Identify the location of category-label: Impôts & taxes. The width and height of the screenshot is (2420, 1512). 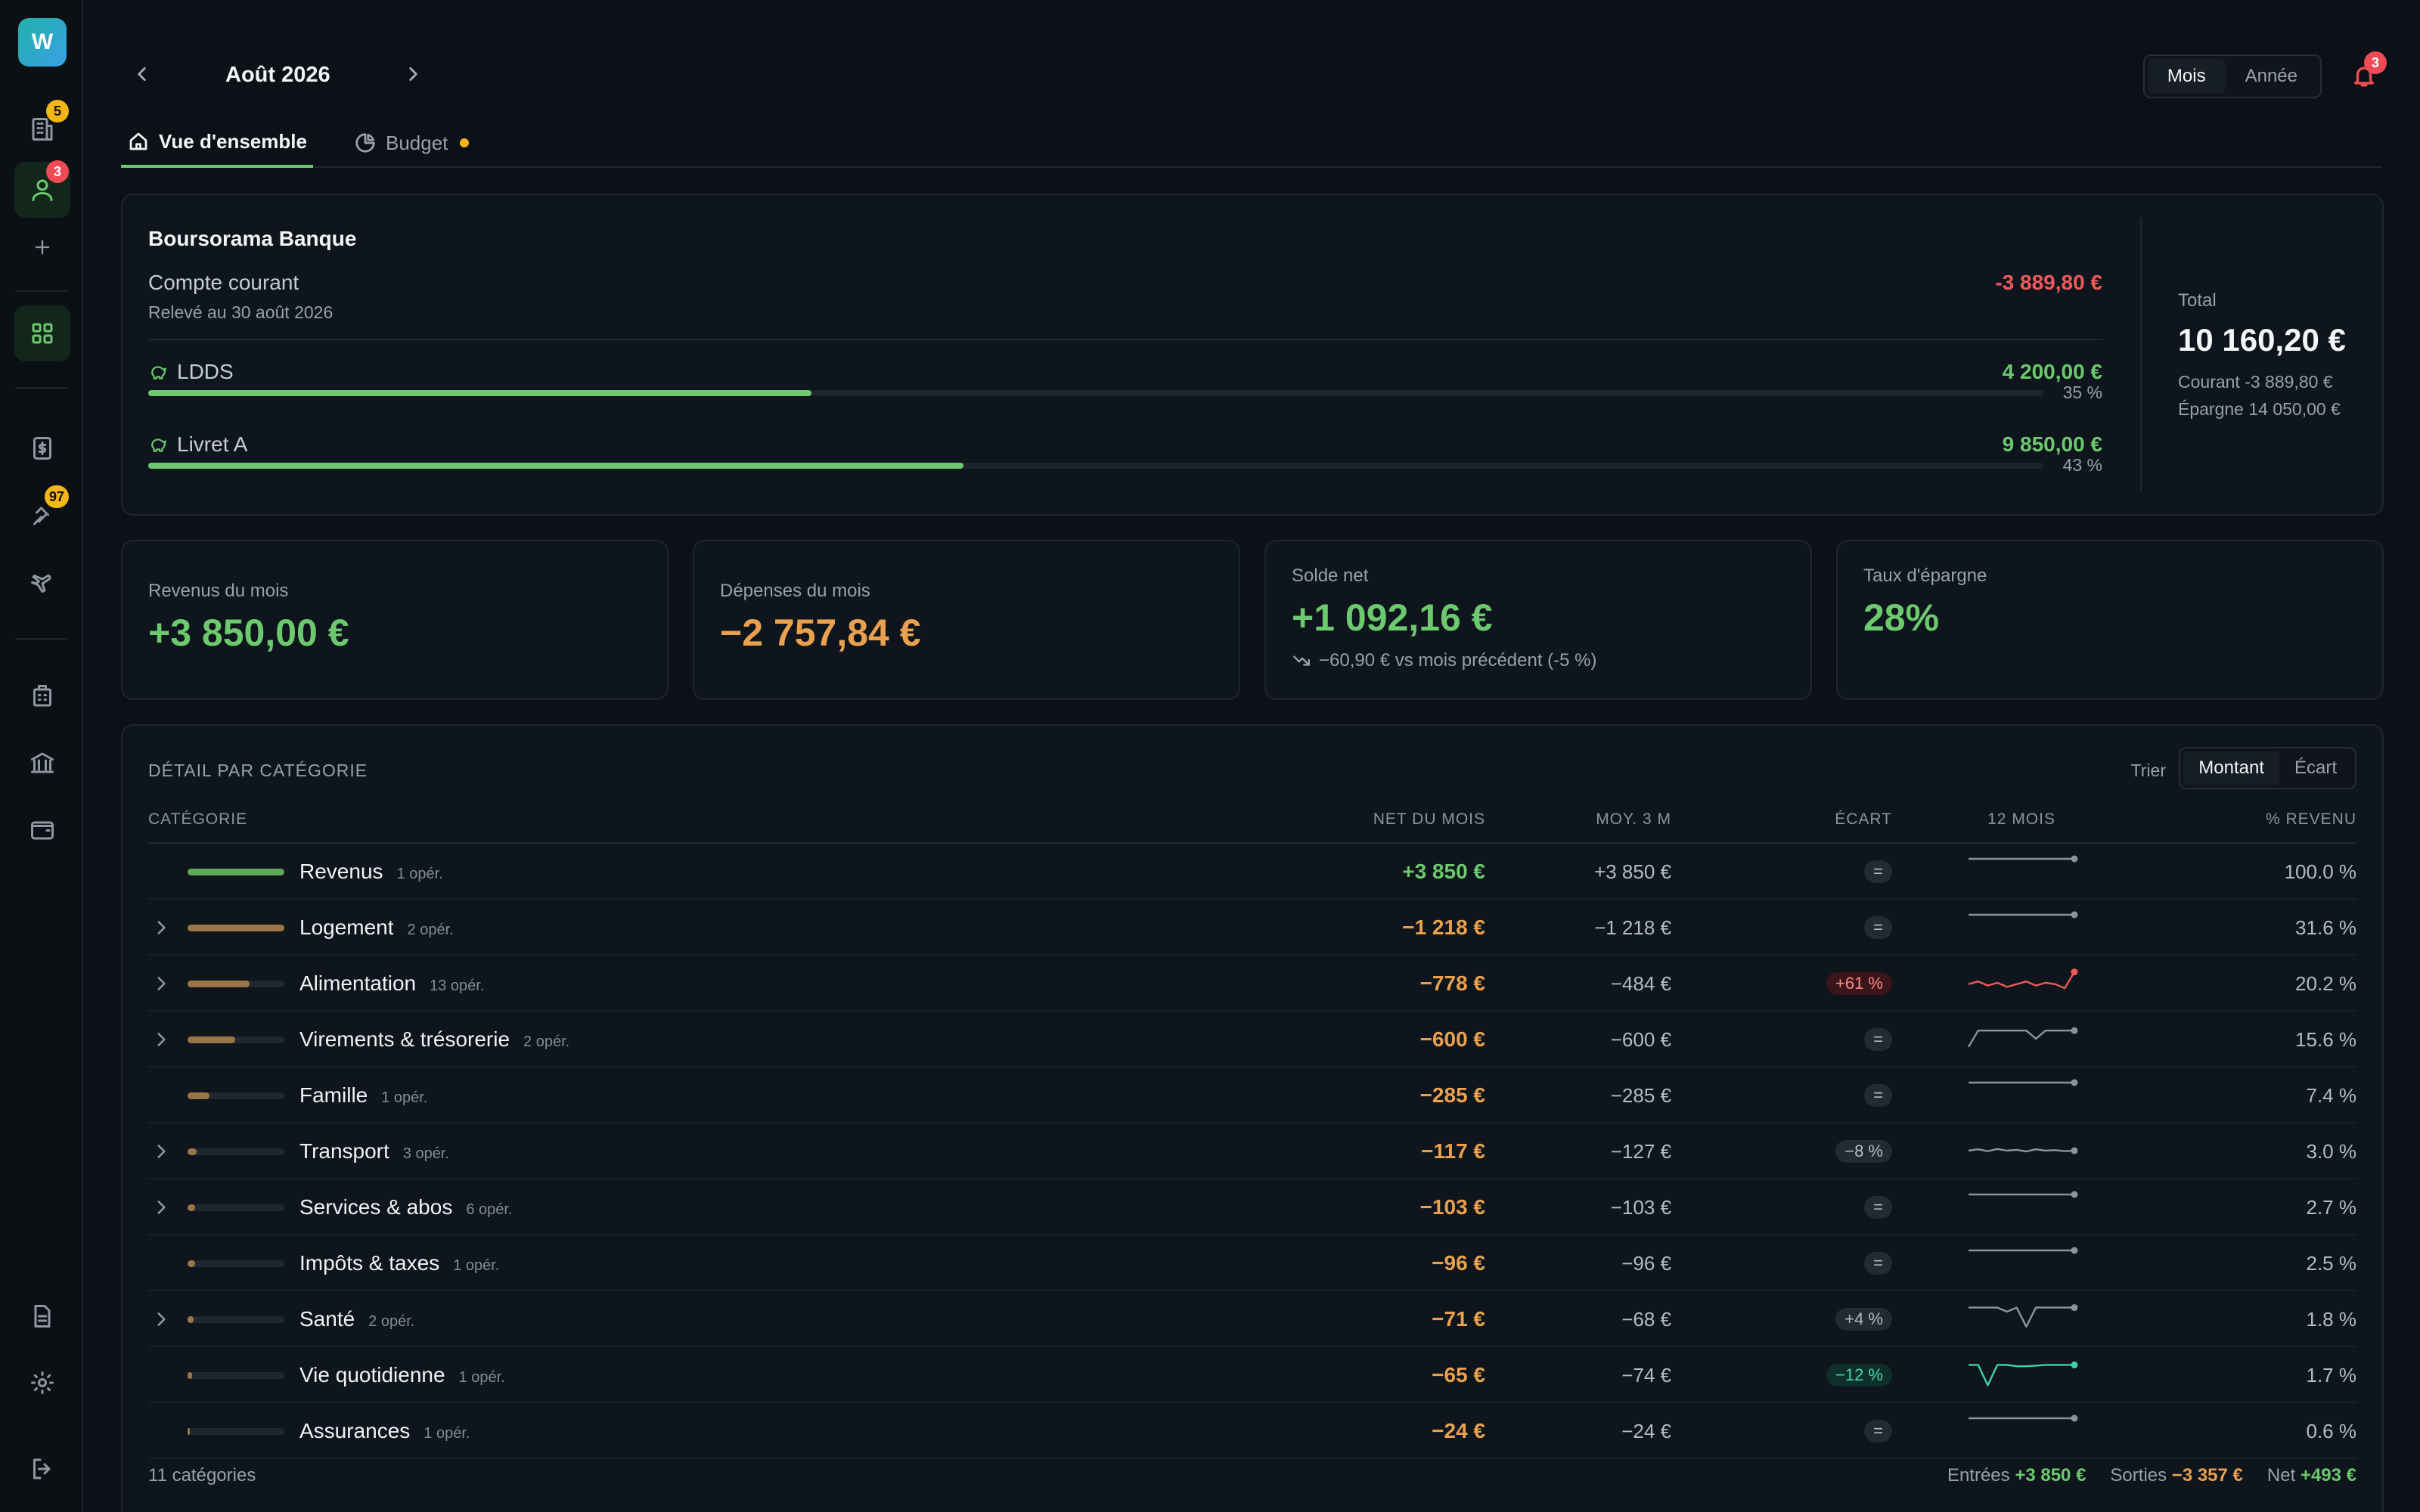
(369, 1263).